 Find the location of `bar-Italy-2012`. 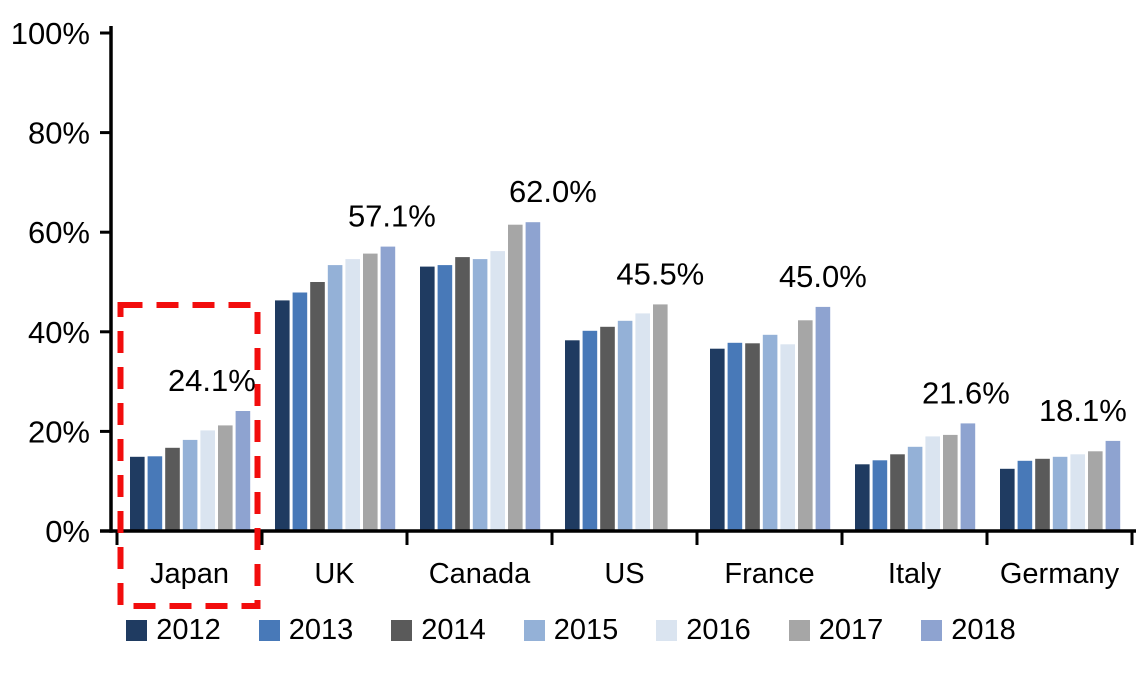

bar-Italy-2012 is located at coordinates (862, 497).